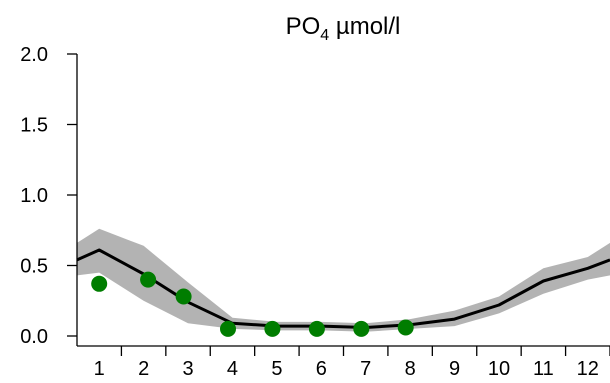 This screenshot has width=610, height=383. Describe the element at coordinates (499, 369) in the screenshot. I see `x-tick-label: 10` at that location.